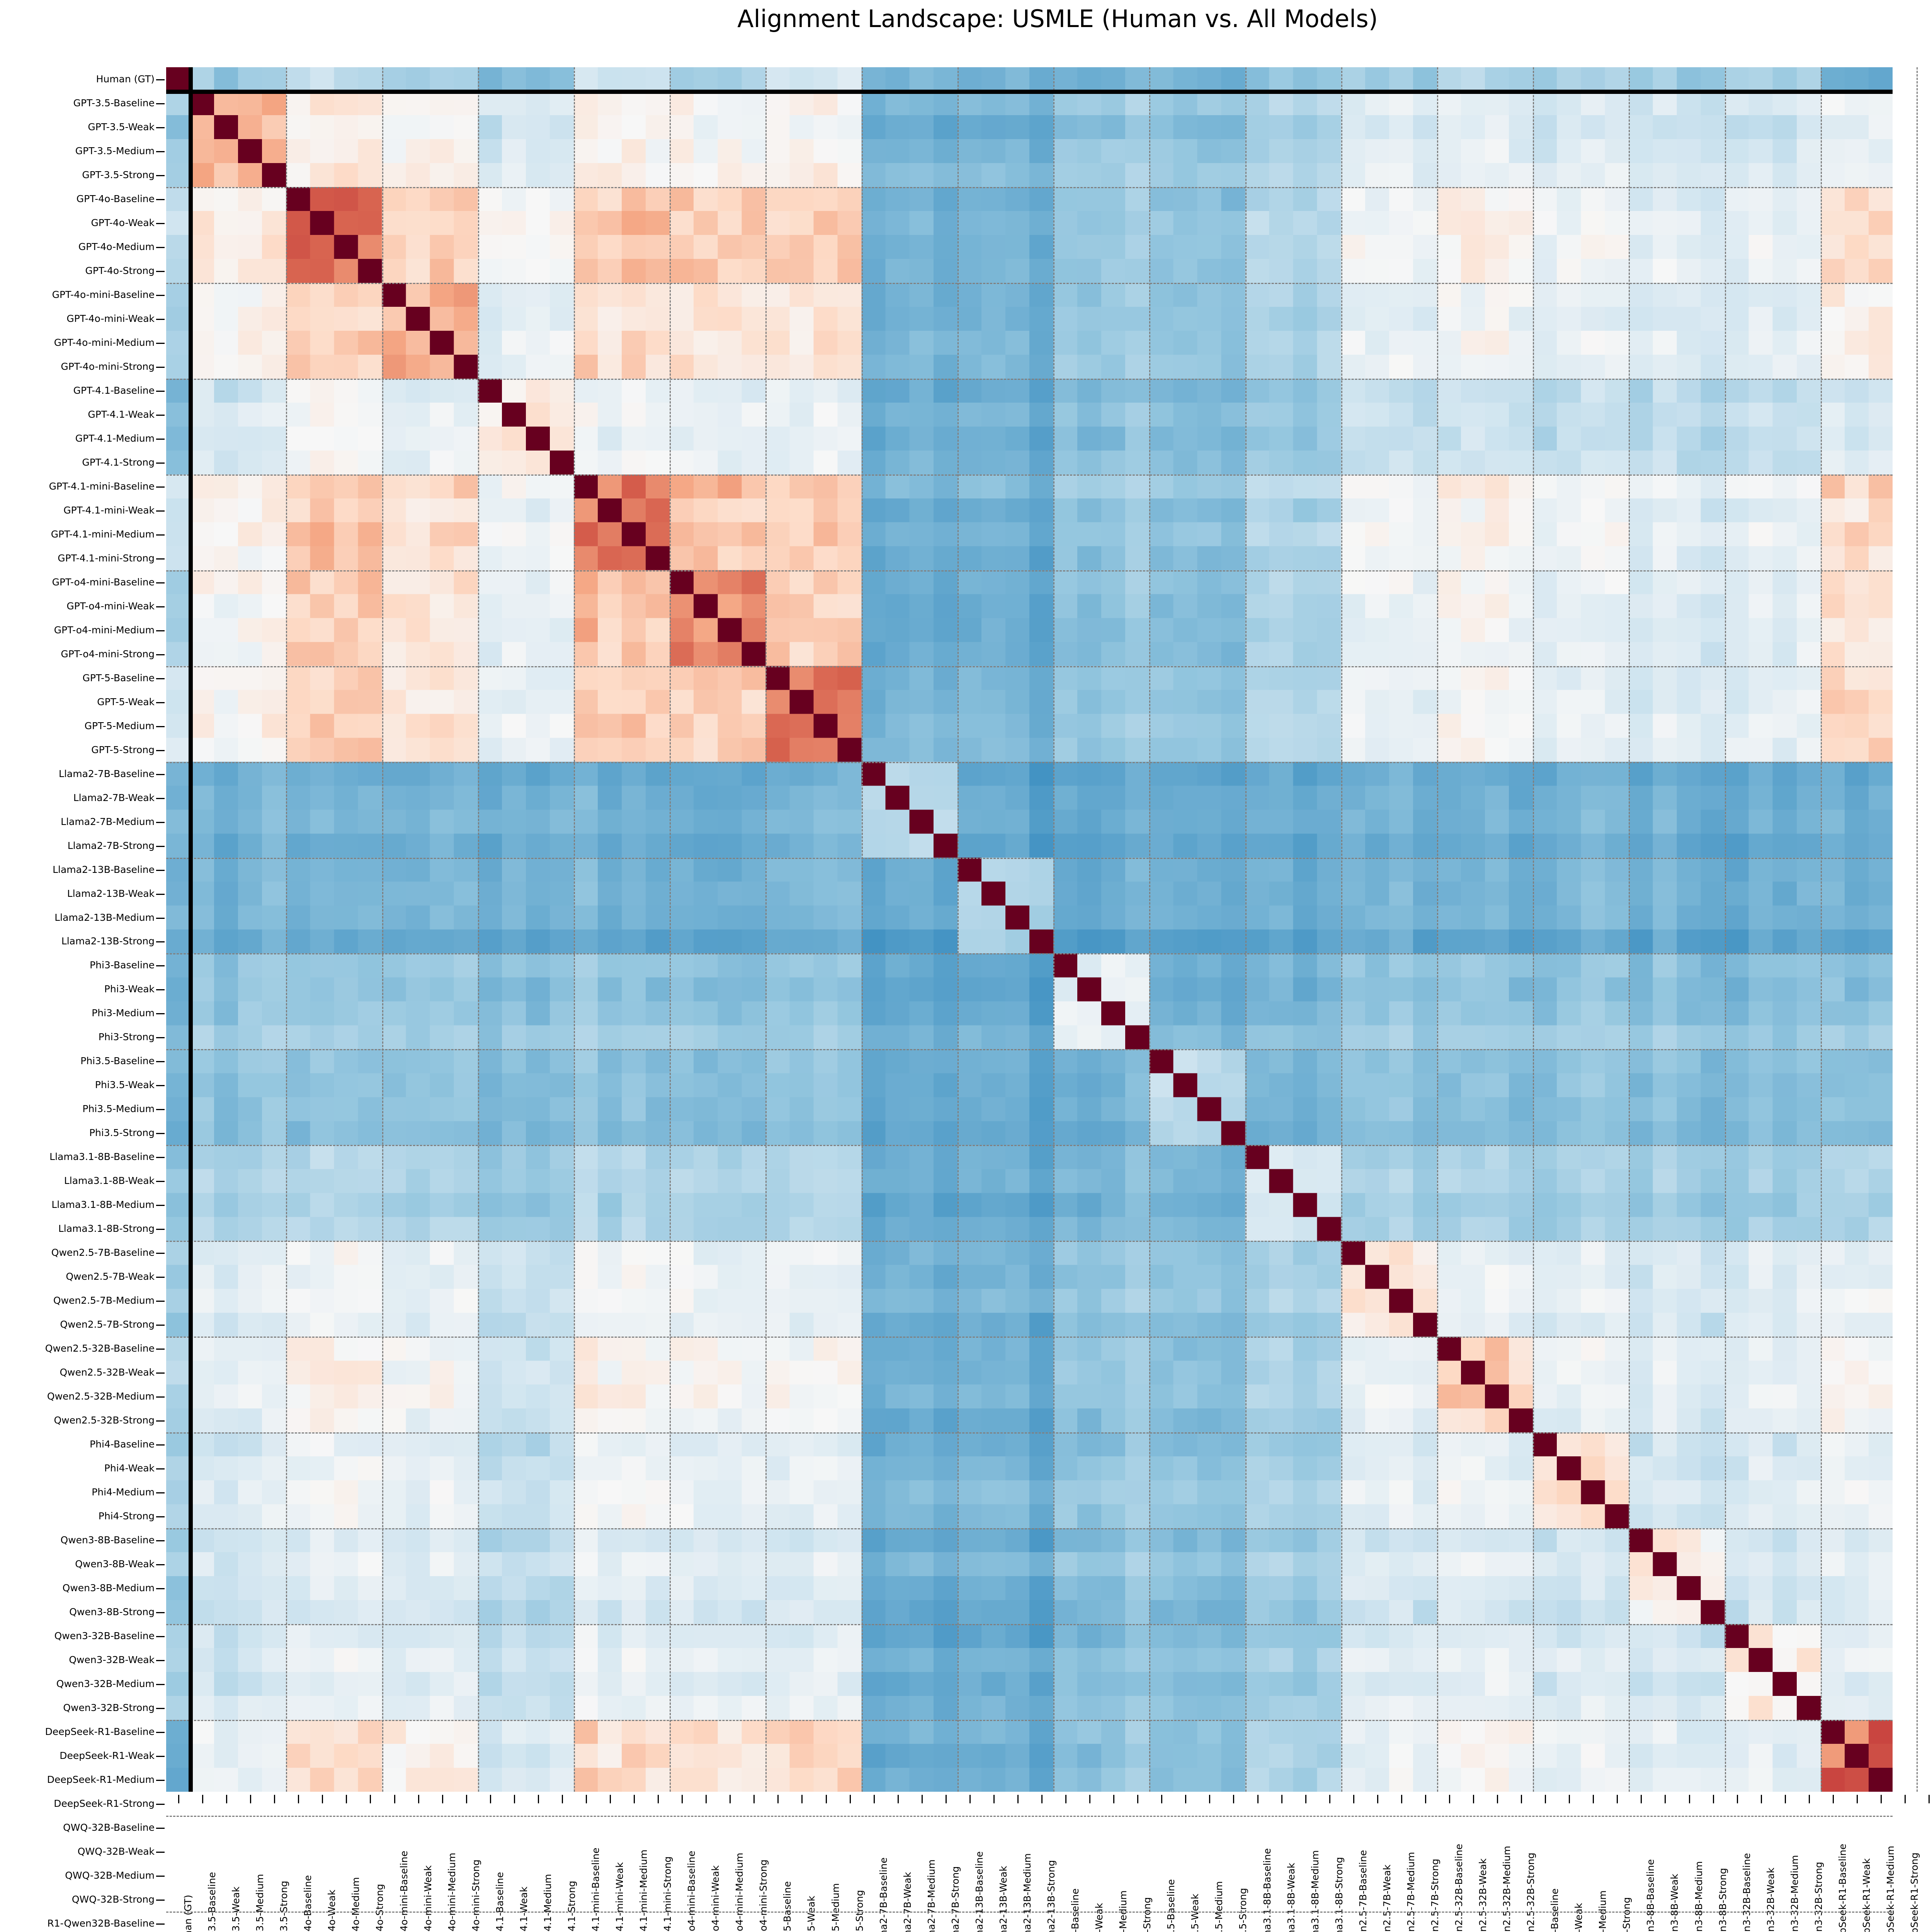 Image resolution: width=1932 pixels, height=1932 pixels. I want to click on y-axis-tick-label: DeepSeek-R1-Baseline, so click(100, 1732).